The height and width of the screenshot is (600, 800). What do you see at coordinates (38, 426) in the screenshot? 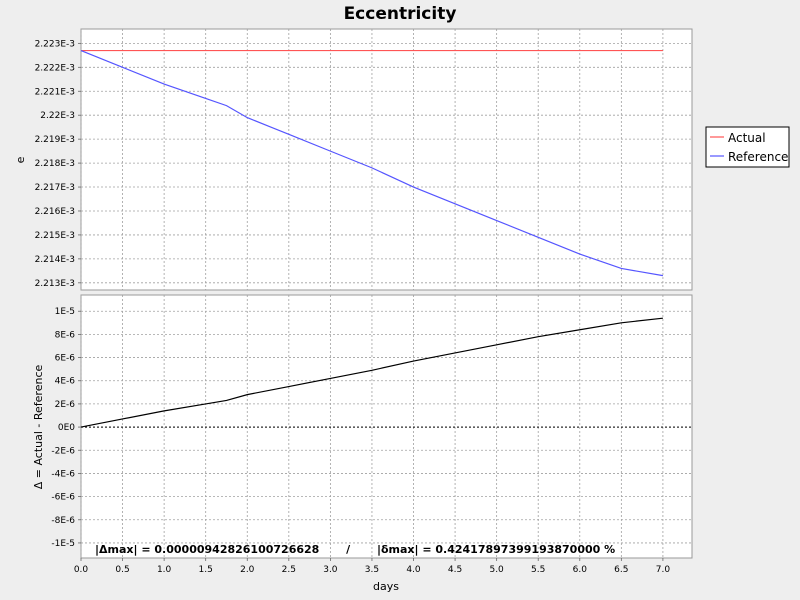
I see `bottom-y-axis-label: Δ = Actual - Reference` at bounding box center [38, 426].